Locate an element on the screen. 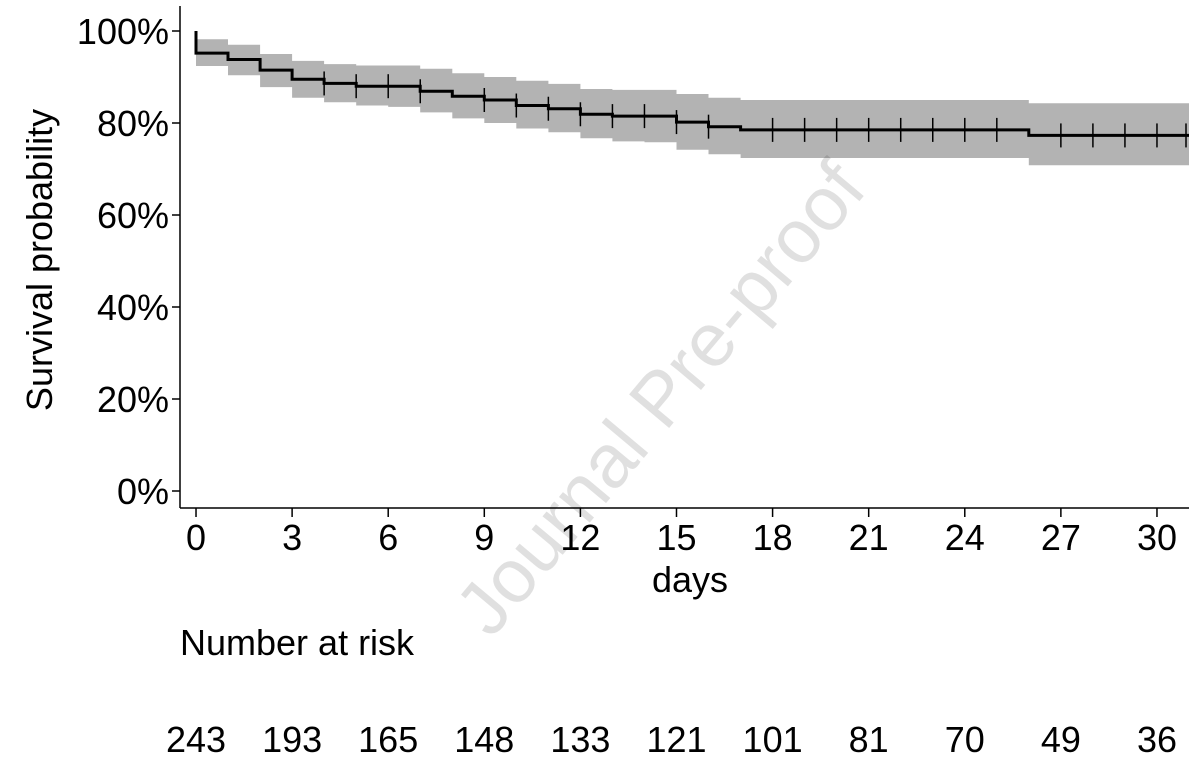  x-tick-label: 3 is located at coordinates (292, 537).